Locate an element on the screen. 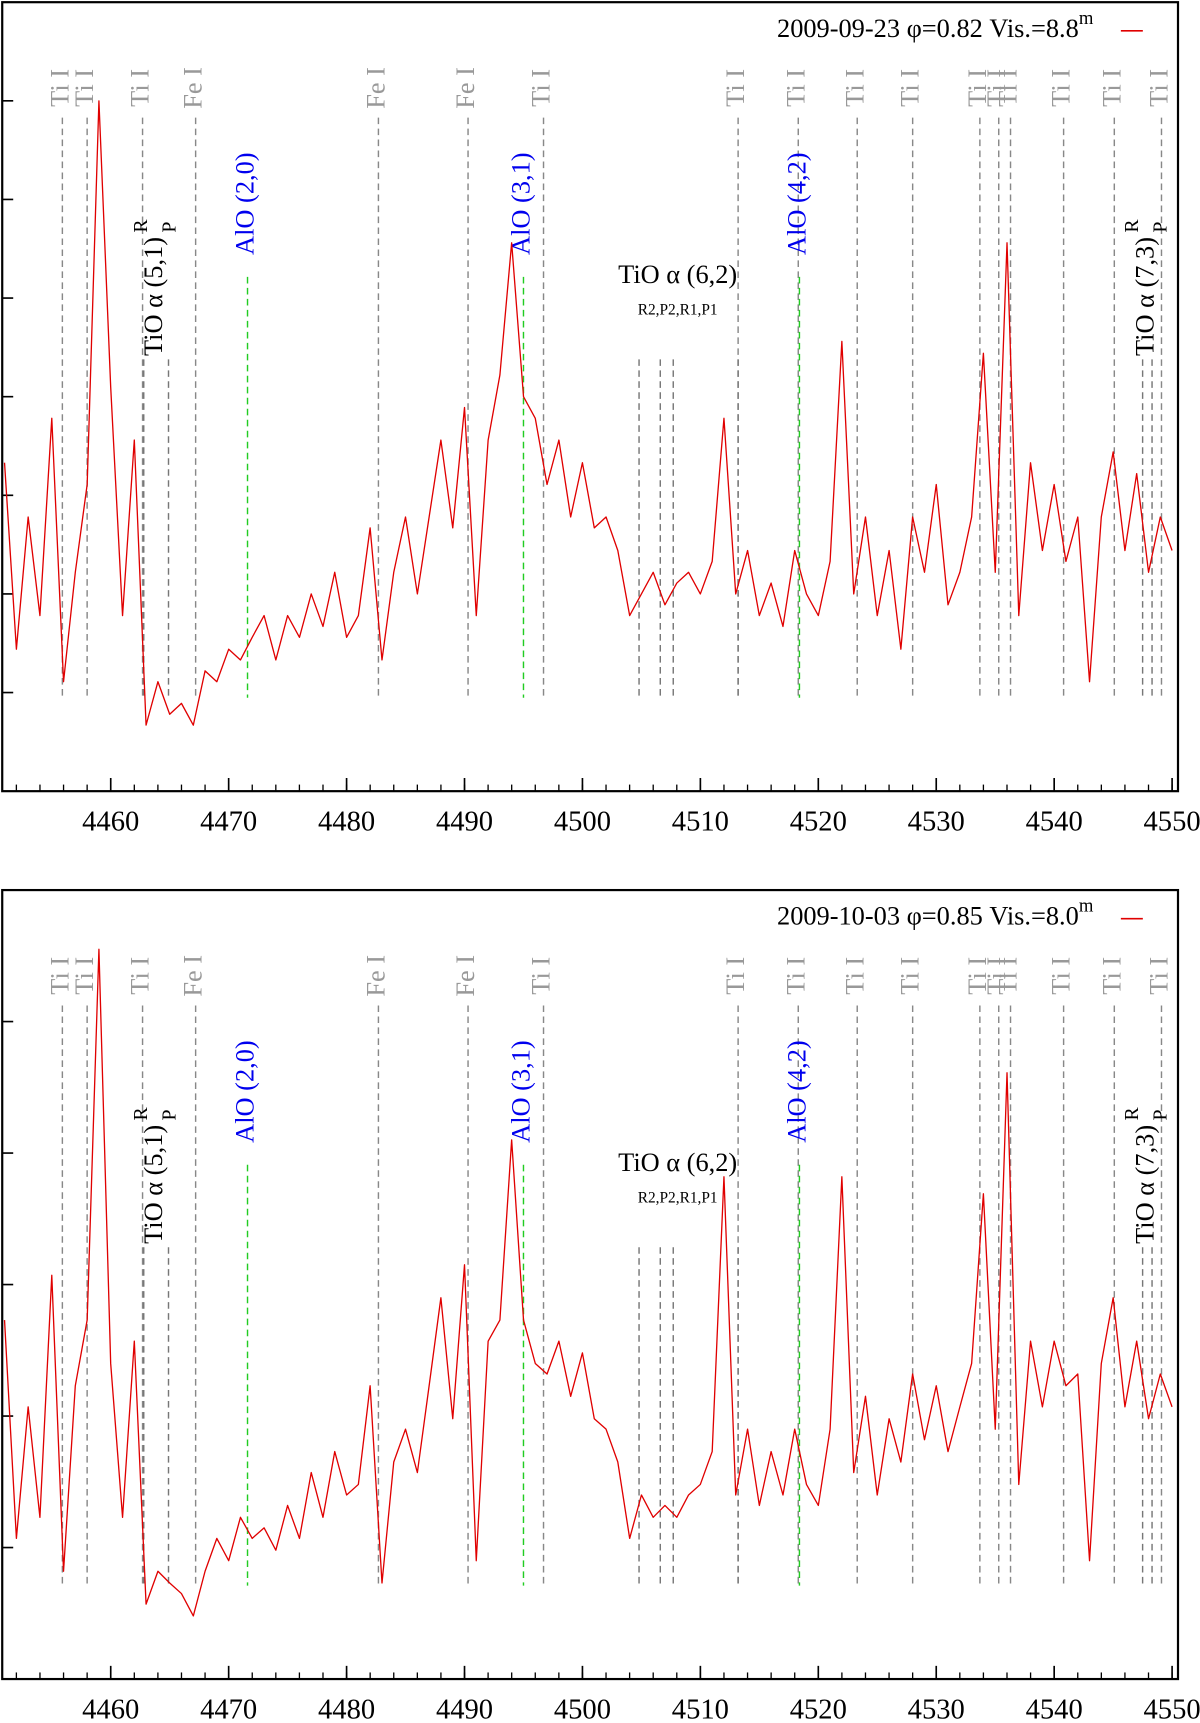 Image resolution: width=1200 pixels, height=1723 pixels. legend-label: 2009-09-23 φ=0.82 Vis.=8.8m is located at coordinates (935, 25).